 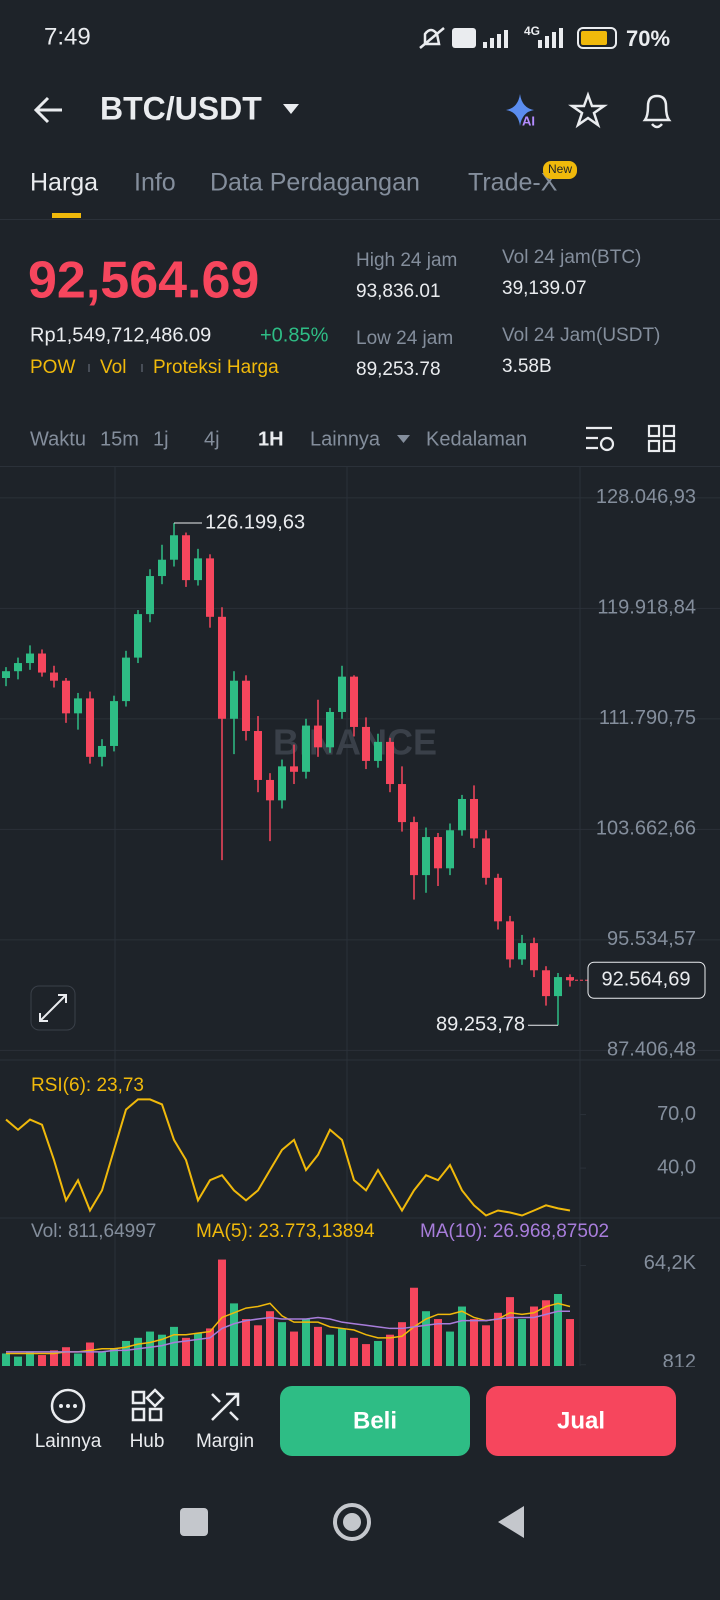 What do you see at coordinates (143, 281) in the screenshot?
I see `last-price: 92,564.69` at bounding box center [143, 281].